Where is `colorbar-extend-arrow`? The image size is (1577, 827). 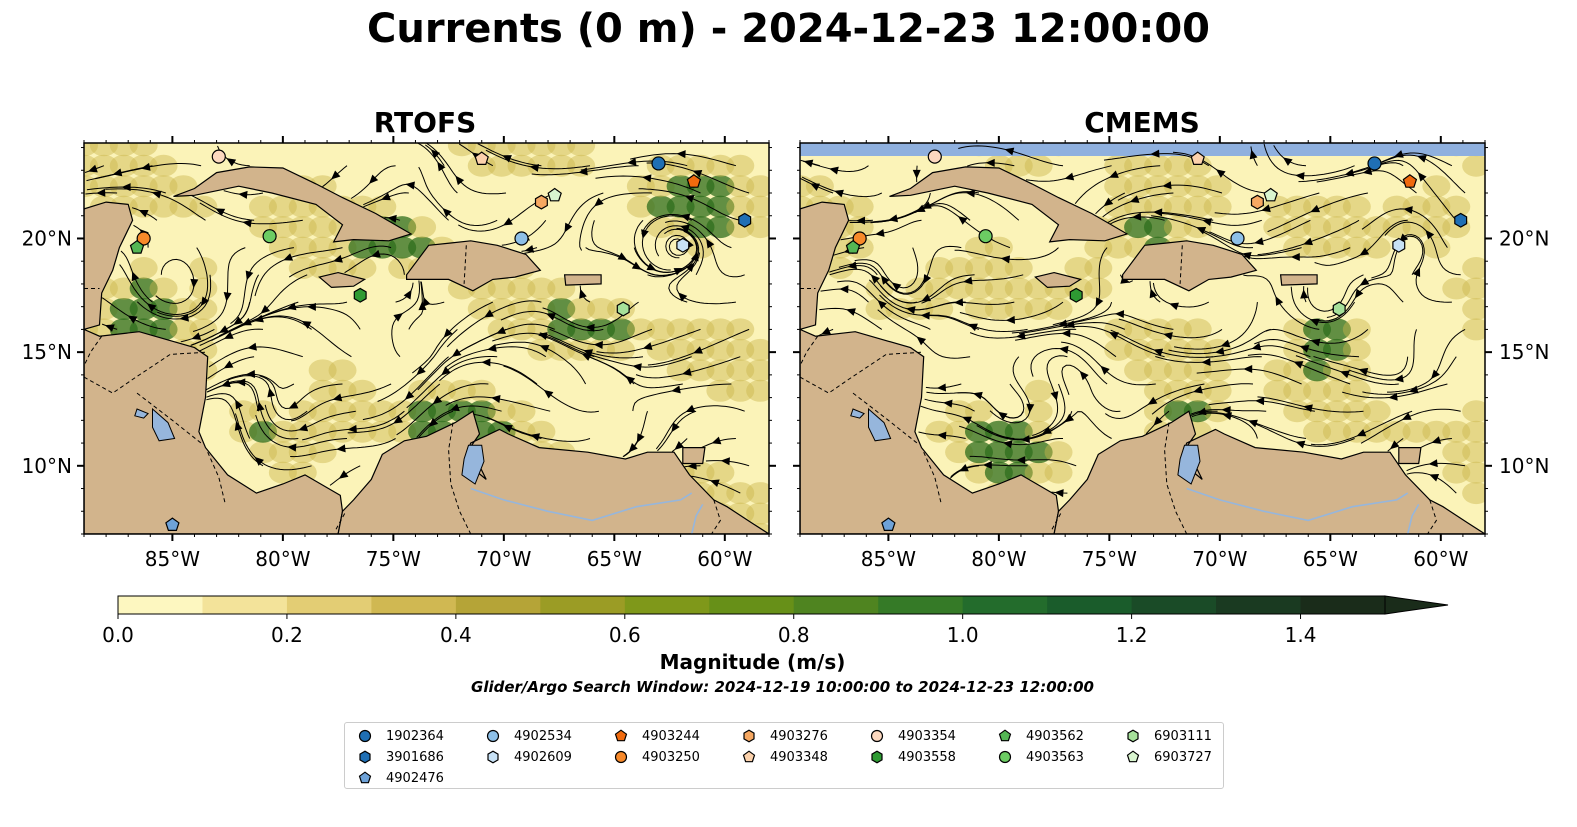 colorbar-extend-arrow is located at coordinates (1416, 605).